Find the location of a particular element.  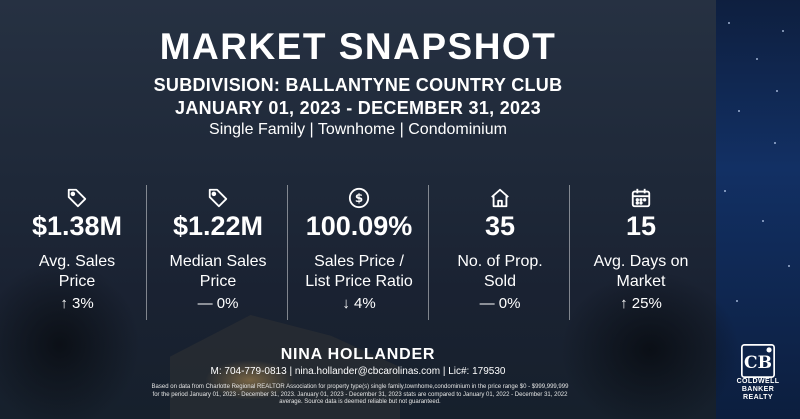

stat-avg-sales-price: $1.38M Avg. Sales Price ↑ 3% is located at coordinates (77, 252).